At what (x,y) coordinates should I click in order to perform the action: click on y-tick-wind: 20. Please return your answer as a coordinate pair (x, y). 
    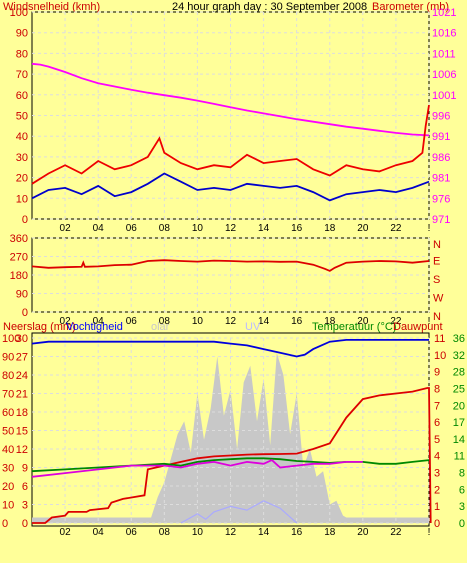
    Looking at the image, I should click on (22, 179).